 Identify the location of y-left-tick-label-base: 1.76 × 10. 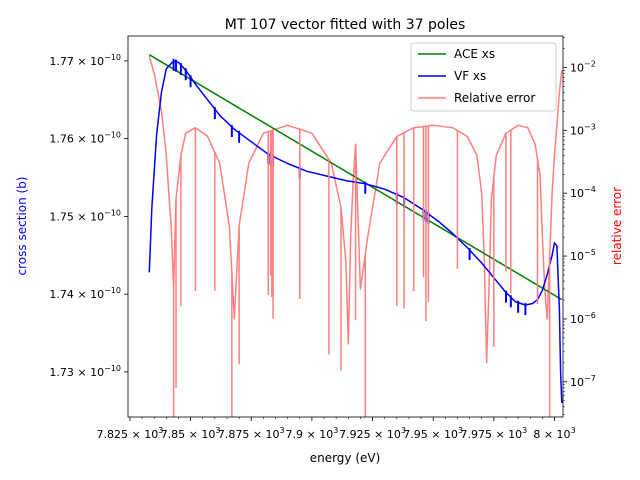
(76, 139).